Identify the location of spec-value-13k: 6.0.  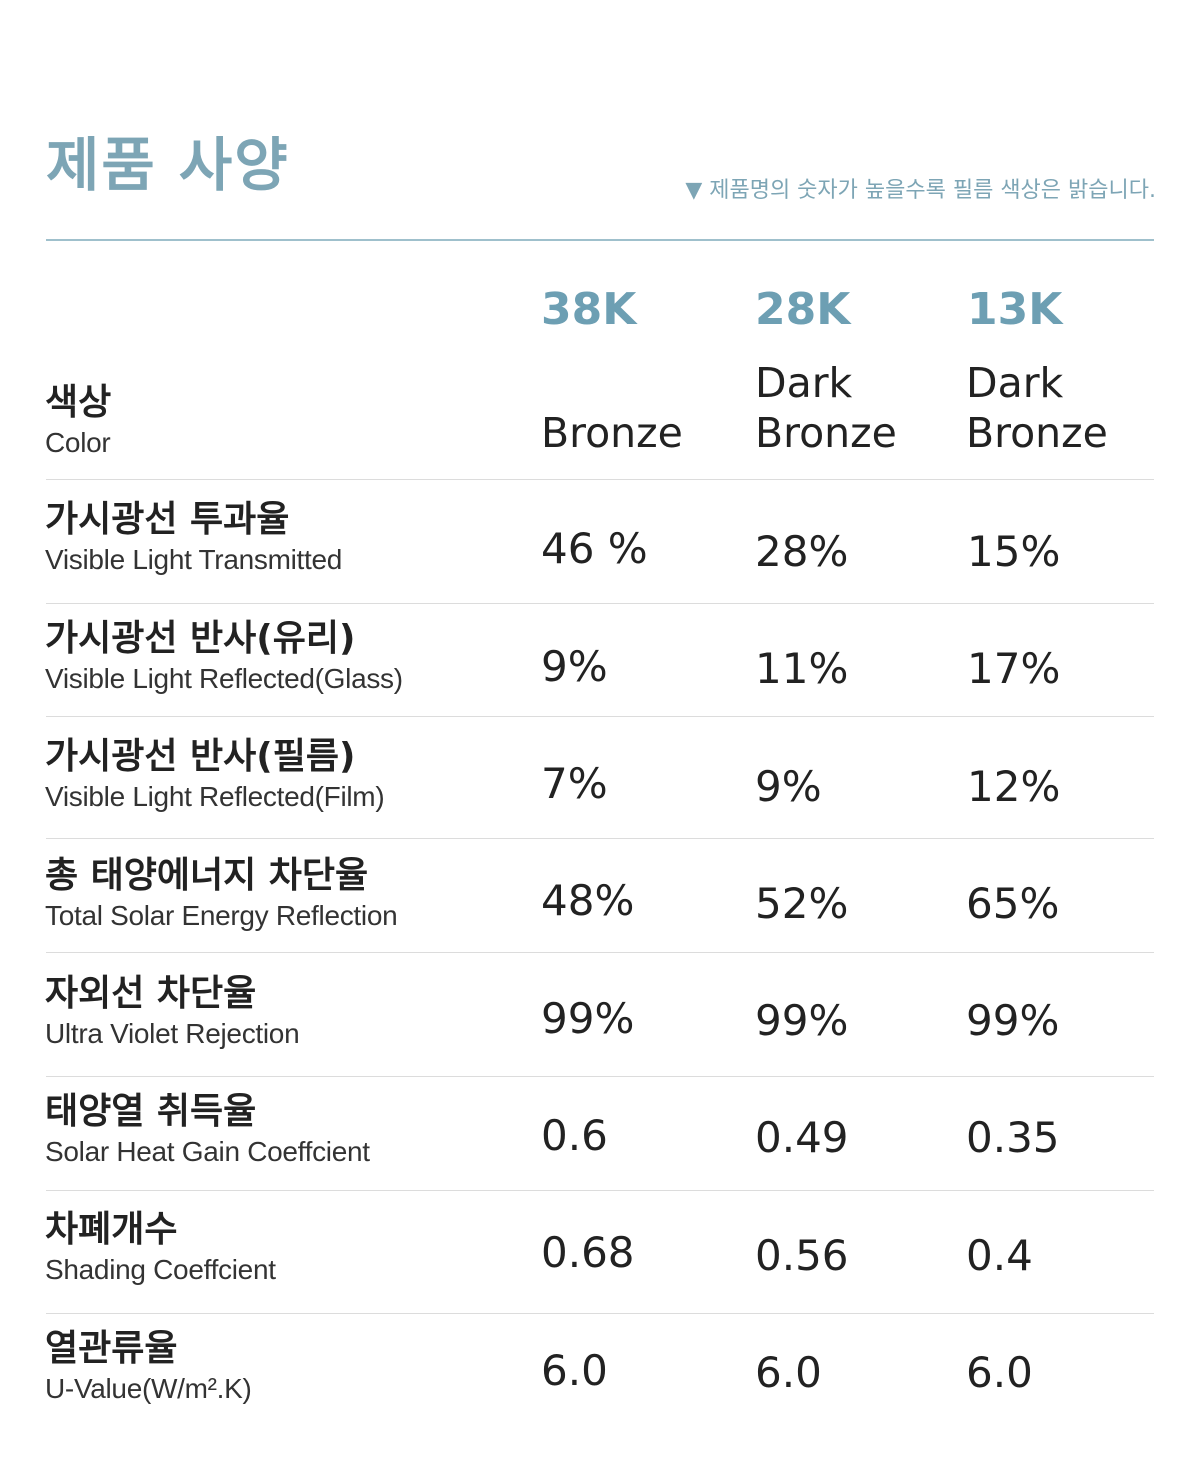
(999, 1372).